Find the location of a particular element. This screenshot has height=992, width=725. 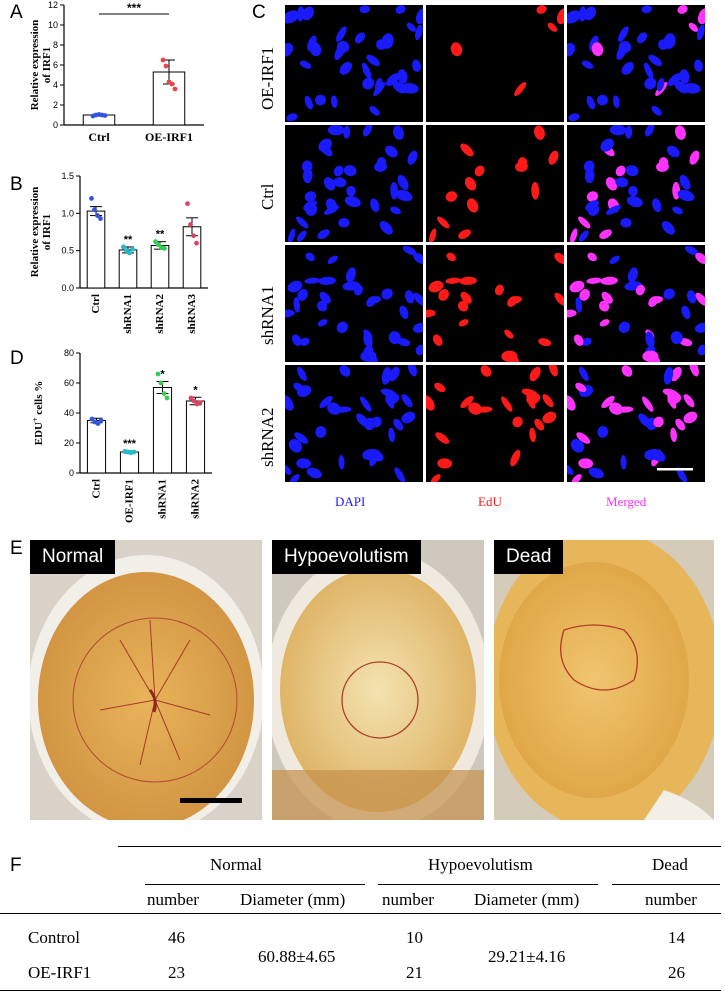

table-bottom-rule is located at coordinates (360, 990).